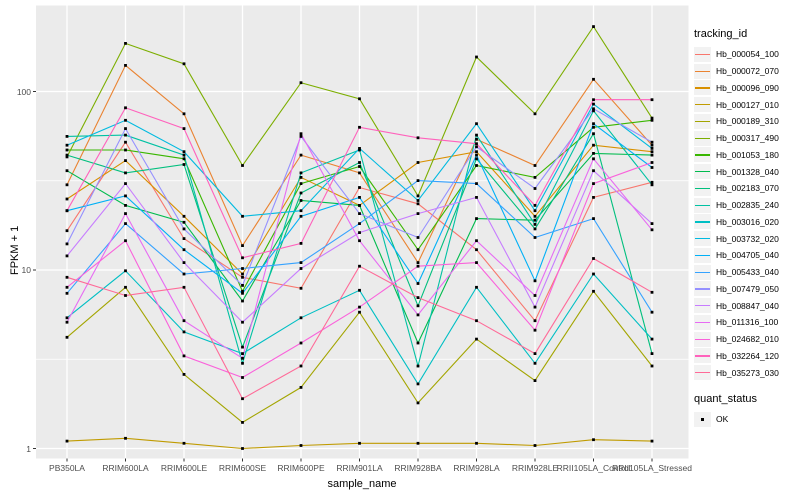  What do you see at coordinates (747, 171) in the screenshot?
I see `legend-item-label: Hb_001328_040` at bounding box center [747, 171].